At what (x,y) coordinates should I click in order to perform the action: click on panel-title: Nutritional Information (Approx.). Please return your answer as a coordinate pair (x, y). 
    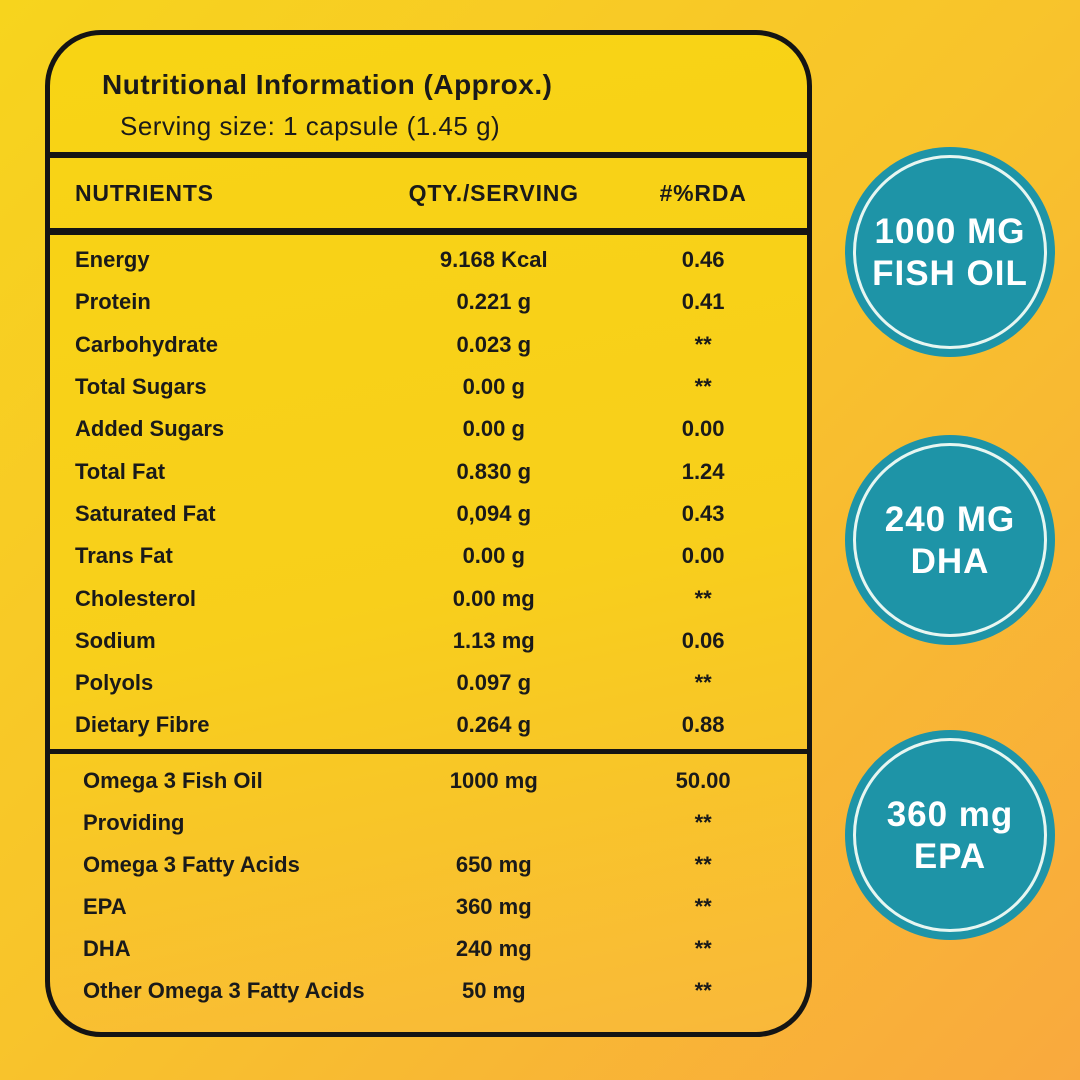
    Looking at the image, I should click on (327, 84).